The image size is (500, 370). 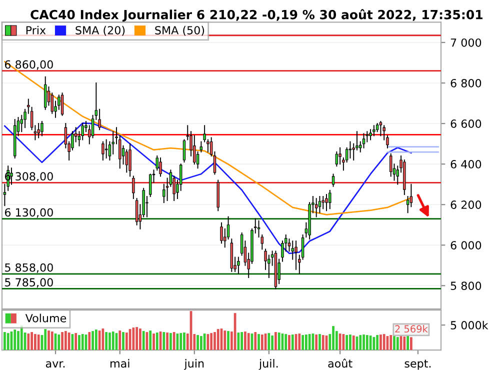 I want to click on legend-label: SMA (20), so click(x=100, y=31).